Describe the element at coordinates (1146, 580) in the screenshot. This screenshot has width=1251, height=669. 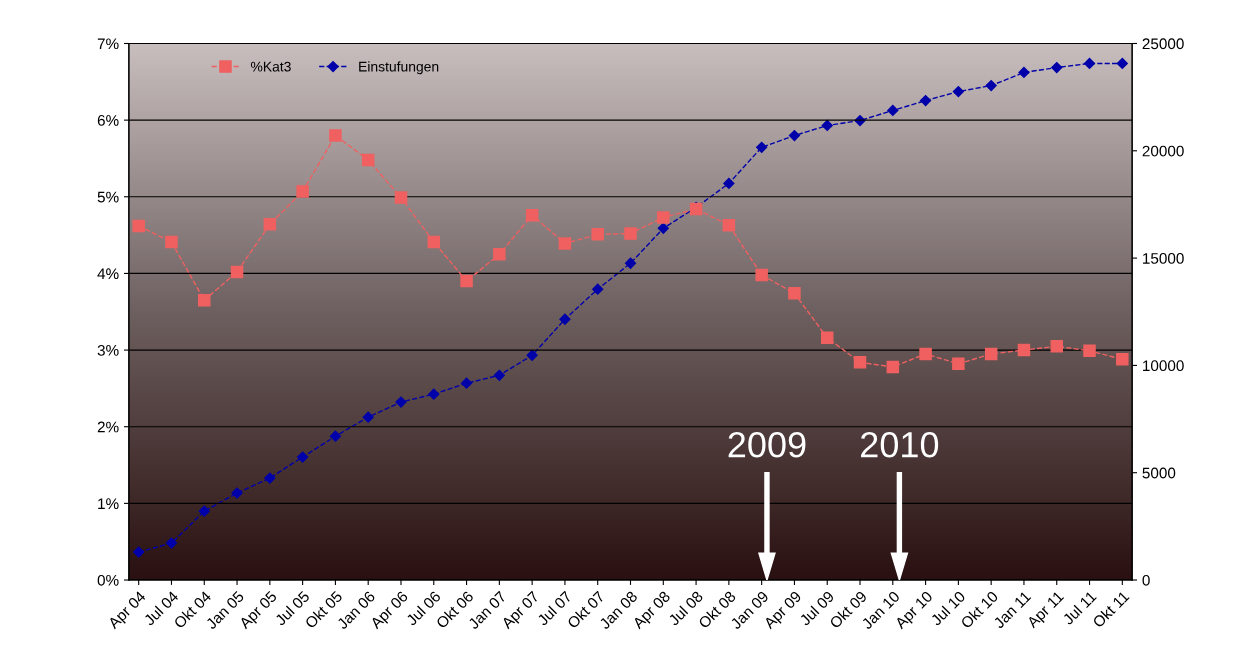
I see `y2-tick-label: 0` at that location.